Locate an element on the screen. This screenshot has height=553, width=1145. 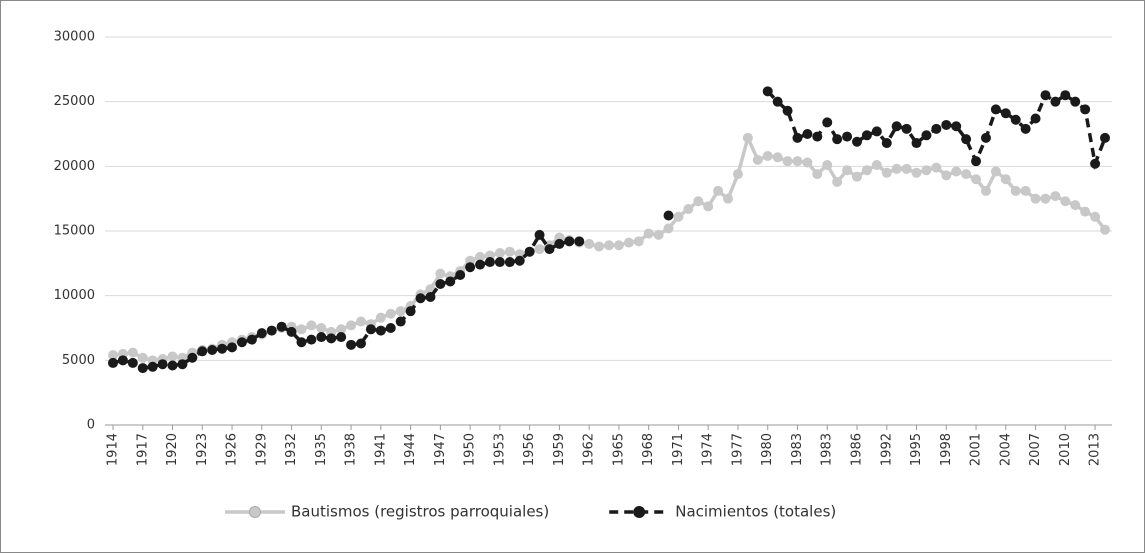
x-tick-label: 1962 is located at coordinates (589, 449).